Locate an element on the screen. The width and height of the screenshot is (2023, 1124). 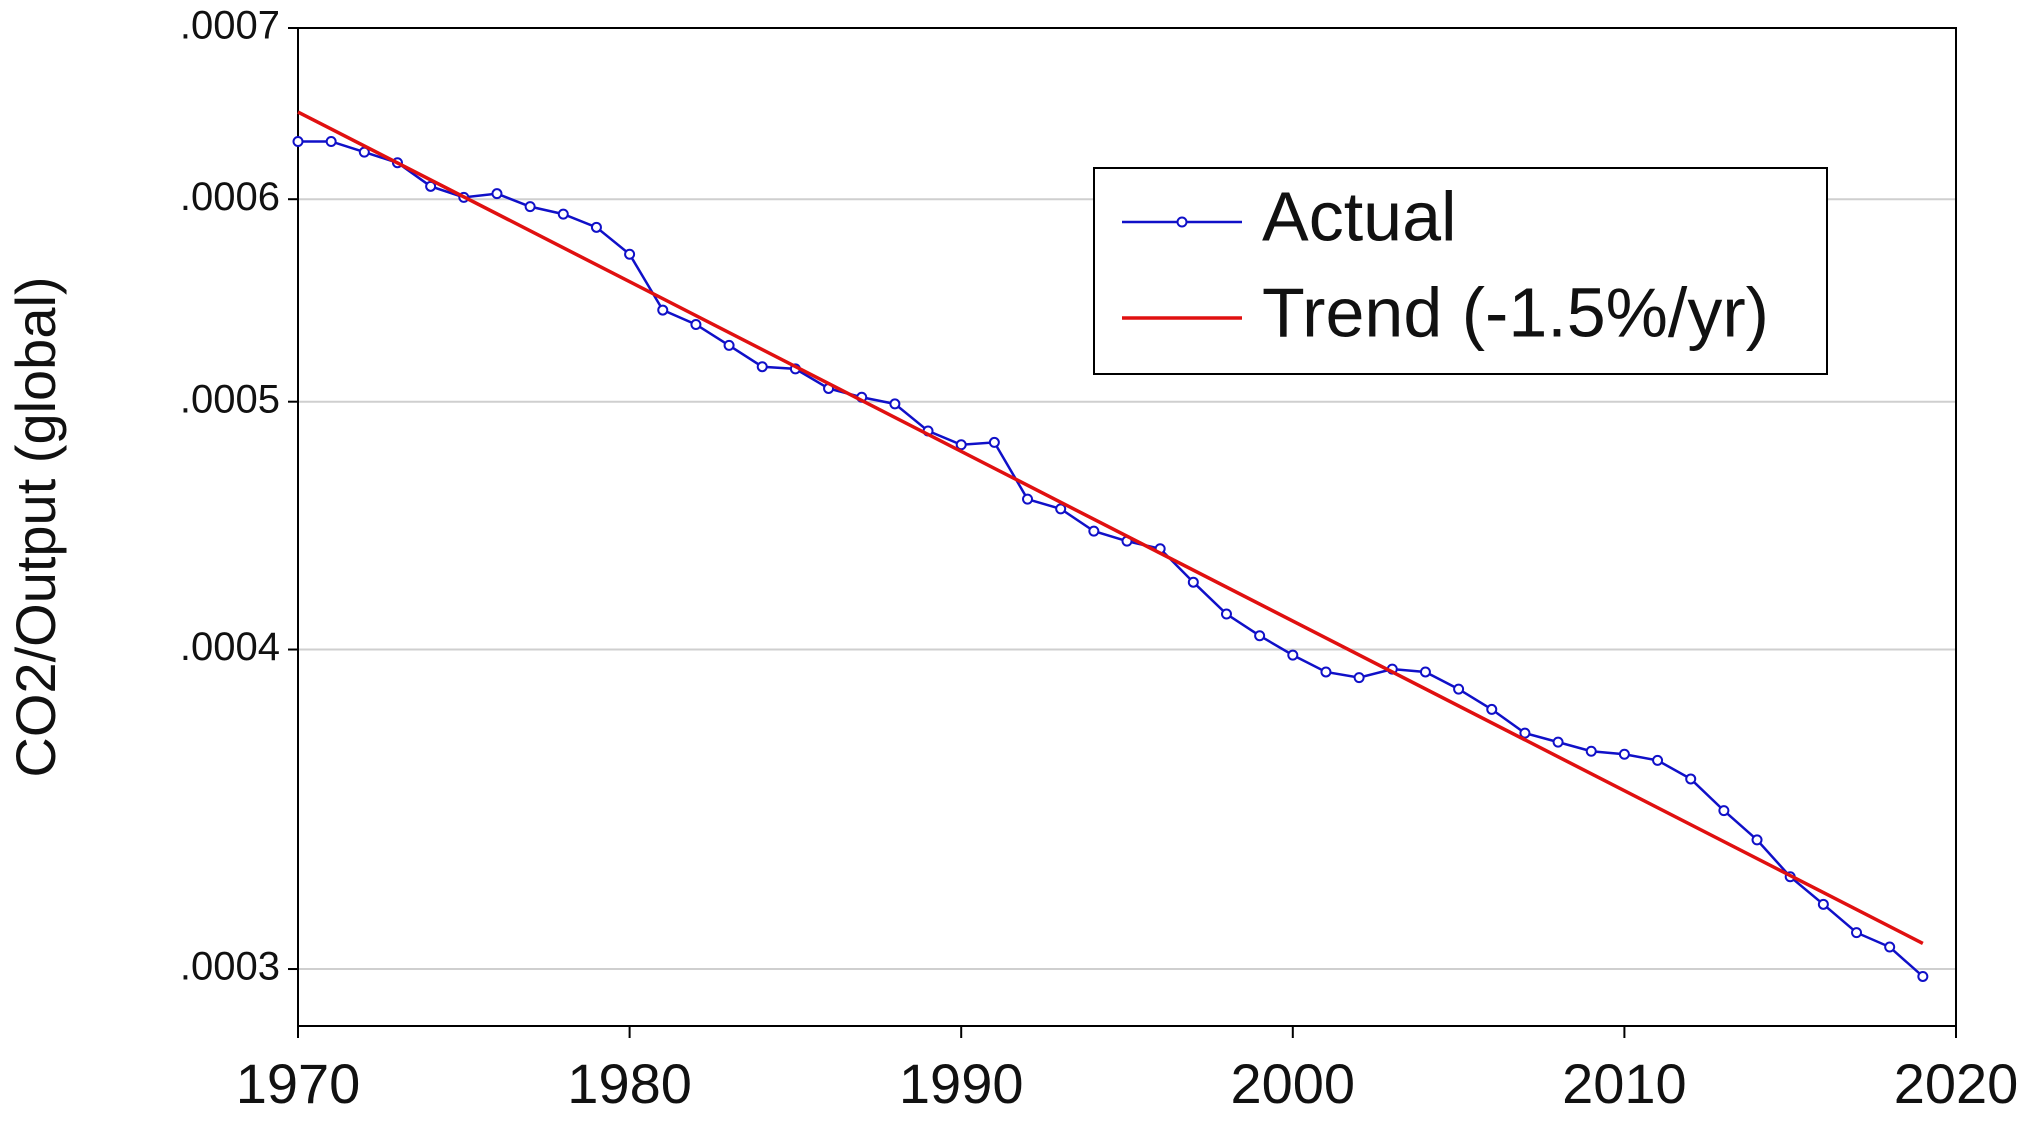
x-tick-label: 1980 is located at coordinates (629, 1083).